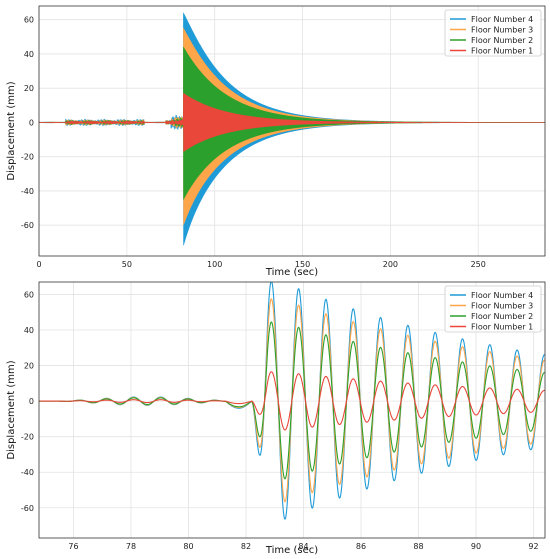 This screenshot has height=559, width=550. Describe the element at coordinates (214, 264) in the screenshot. I see `x-tick-label: 100` at that location.